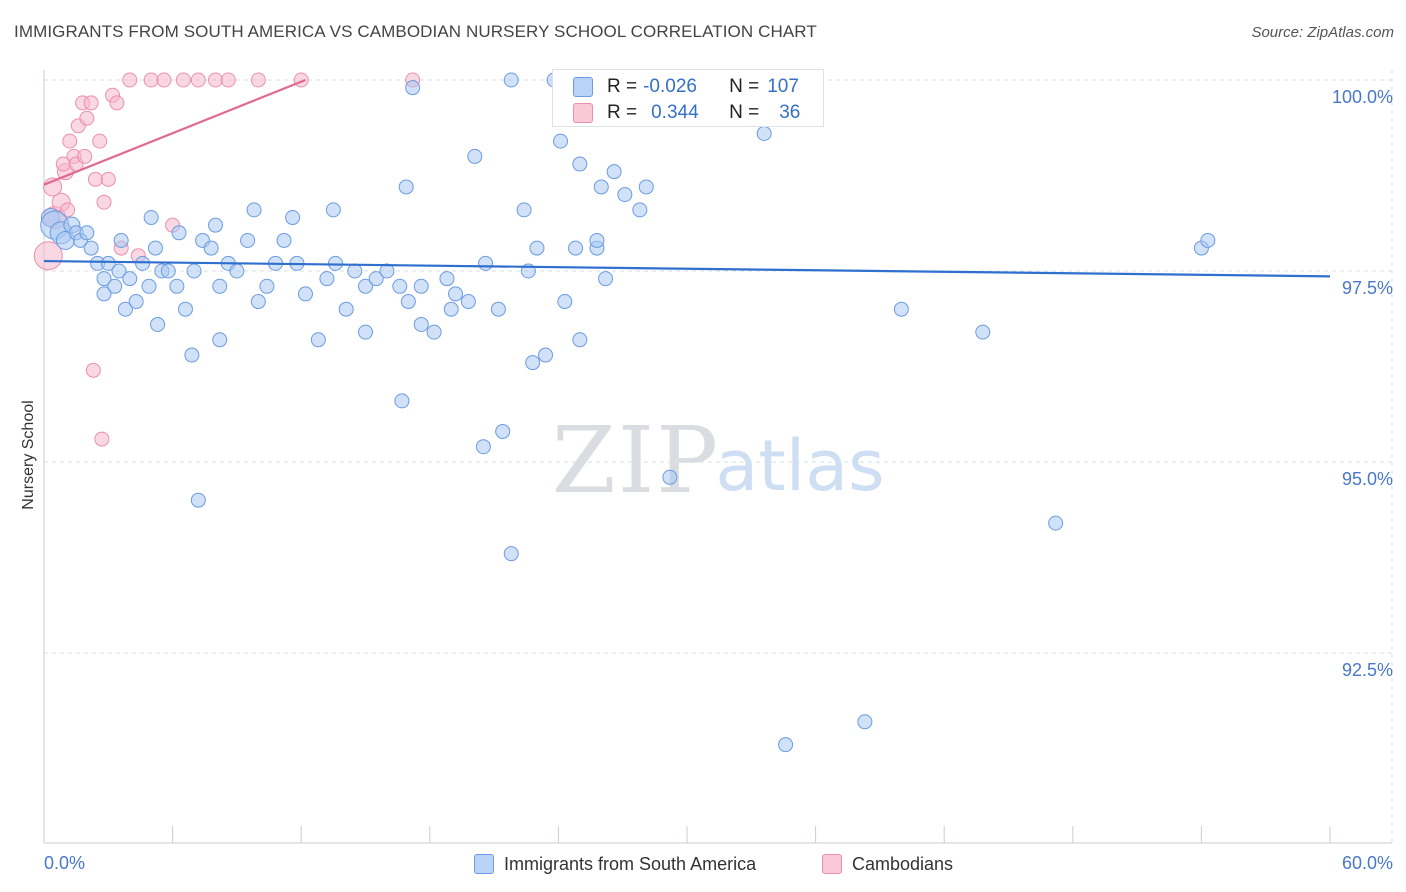  I want to click on legend-swatch-pink, so click(832, 864).